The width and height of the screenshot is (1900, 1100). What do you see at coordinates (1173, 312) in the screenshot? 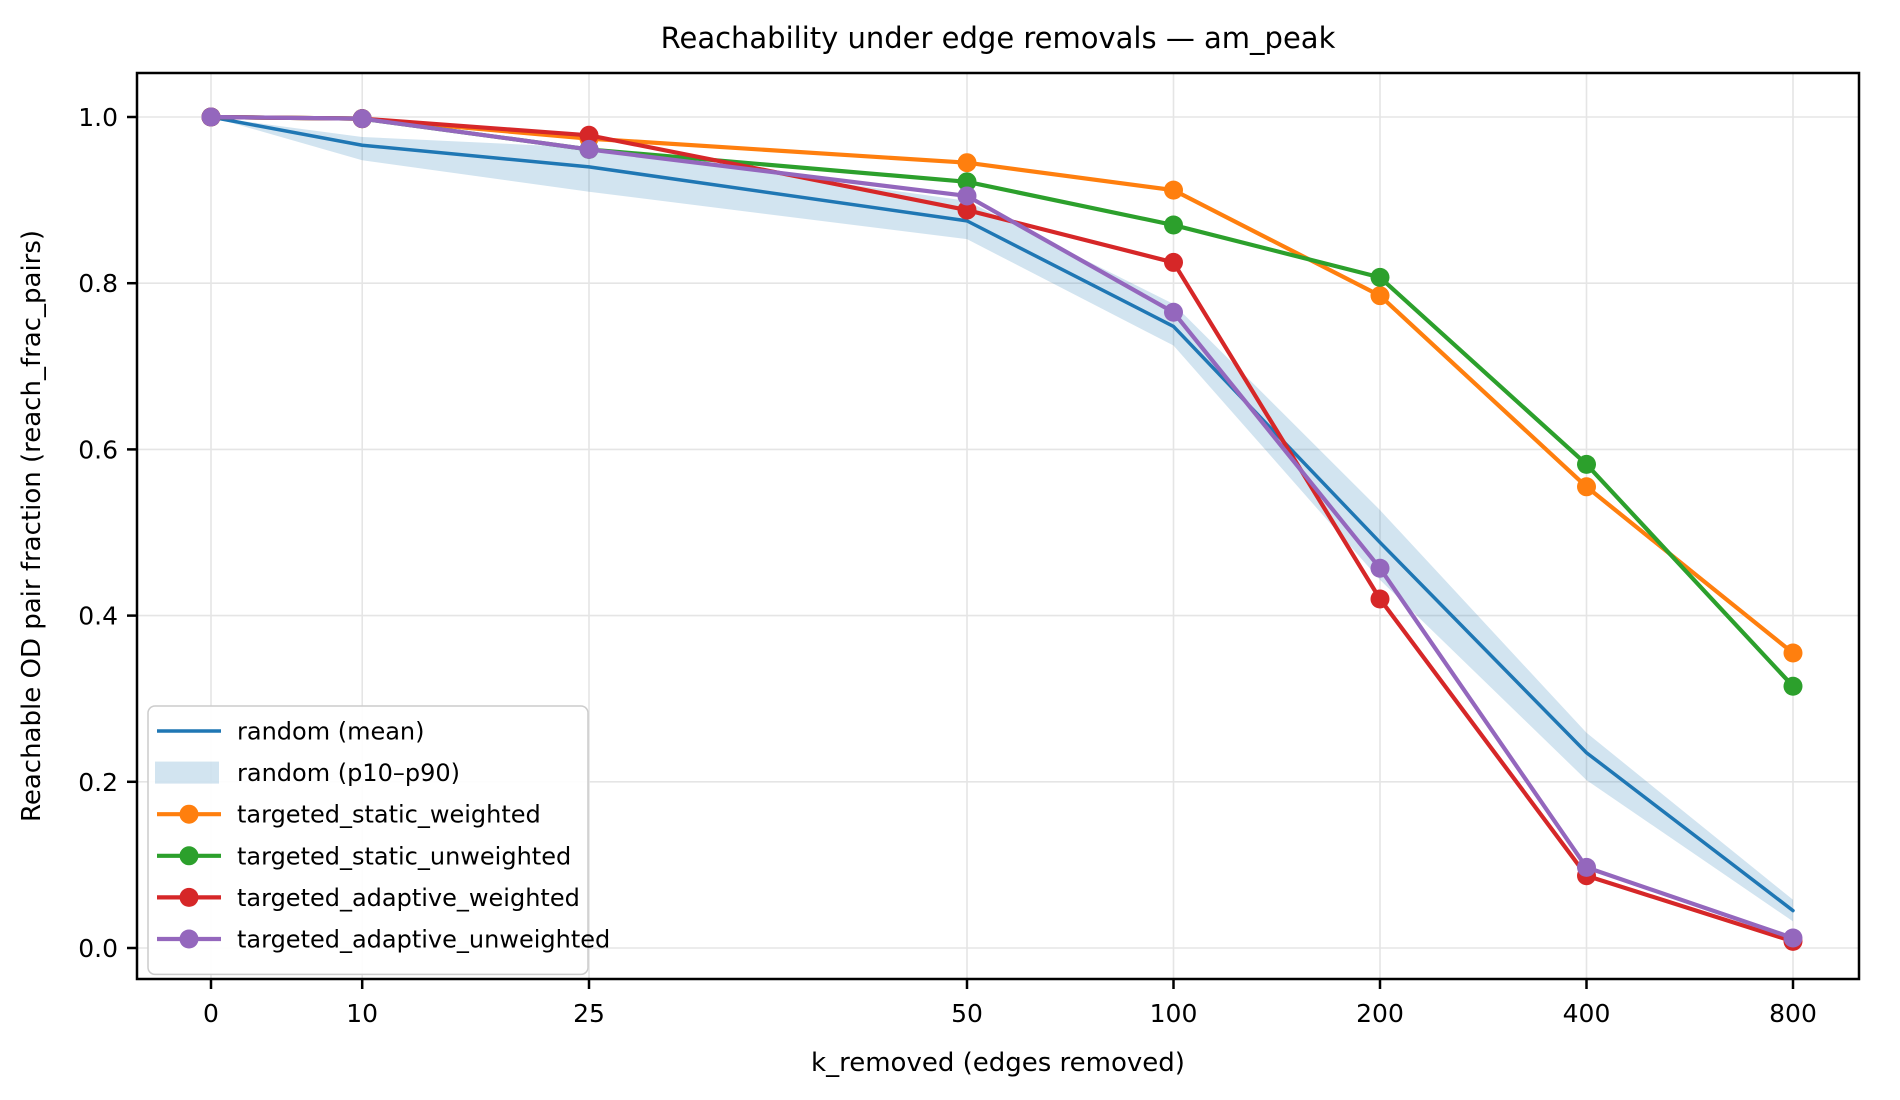
I see `marker-targeted_adaptive_unweighted-k100` at bounding box center [1173, 312].